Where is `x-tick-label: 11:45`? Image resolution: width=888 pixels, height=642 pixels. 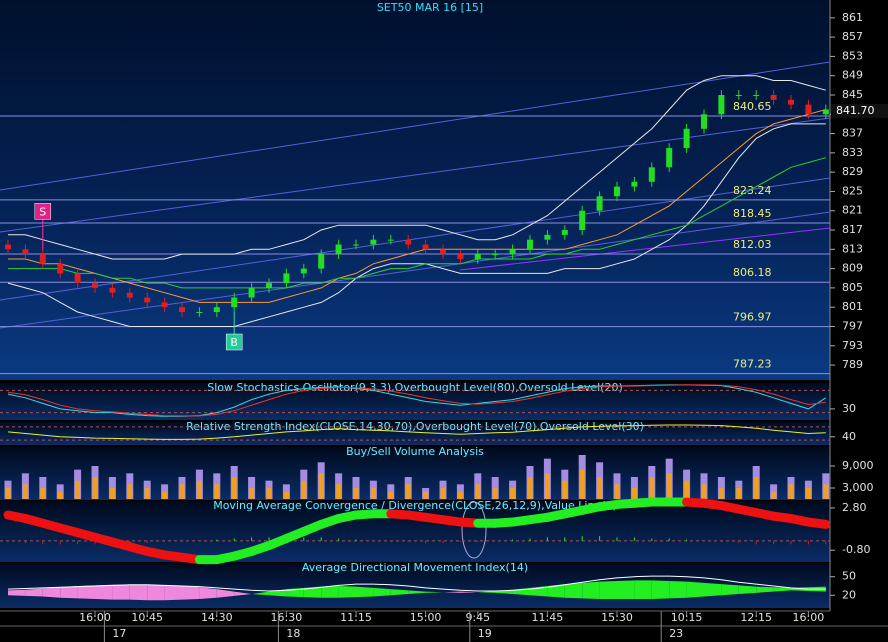 x-tick-label: 11:45 is located at coordinates (548, 617).